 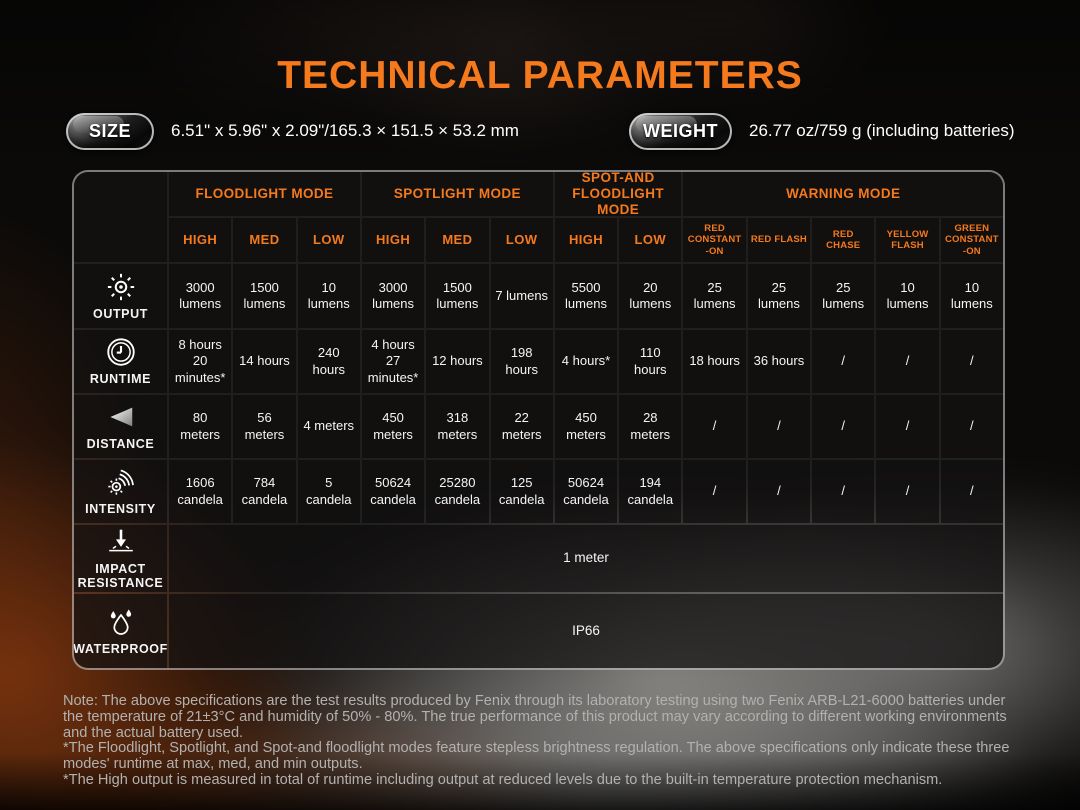 I want to click on output-value-cell: 5500 lumens, so click(x=586, y=296).